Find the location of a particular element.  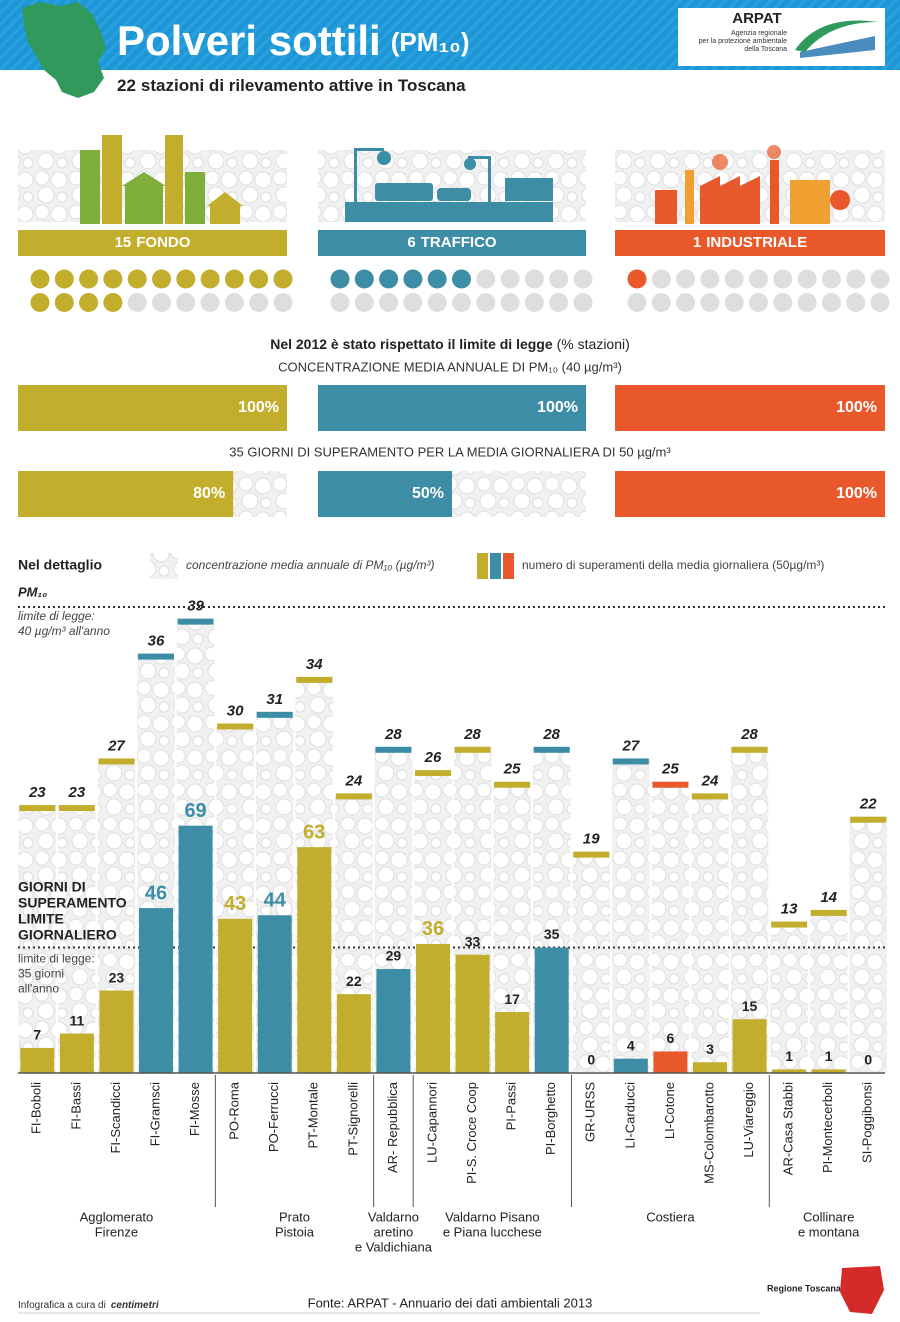

compliance-value: 80% is located at coordinates (209, 493).